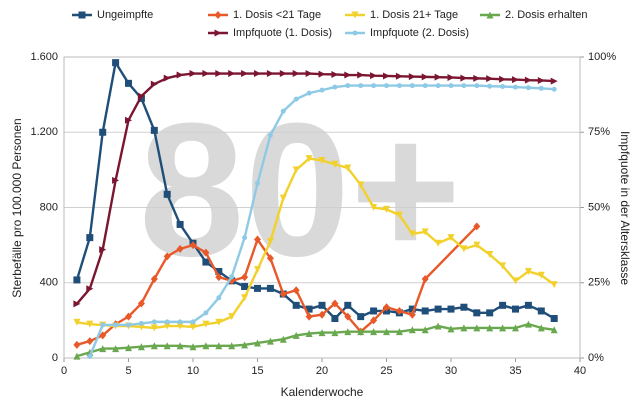 This screenshot has width=640, height=409. I want to click on y-tick-label: 400, so click(49, 283).